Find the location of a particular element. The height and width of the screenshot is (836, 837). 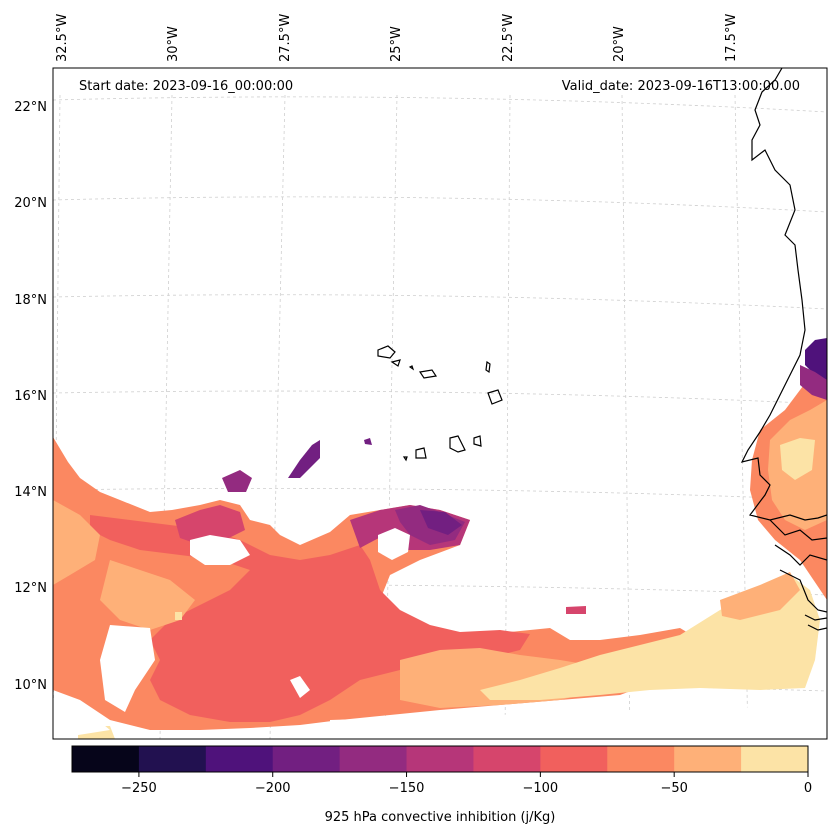

colorbar-tick-label: −200 is located at coordinates (273, 788).